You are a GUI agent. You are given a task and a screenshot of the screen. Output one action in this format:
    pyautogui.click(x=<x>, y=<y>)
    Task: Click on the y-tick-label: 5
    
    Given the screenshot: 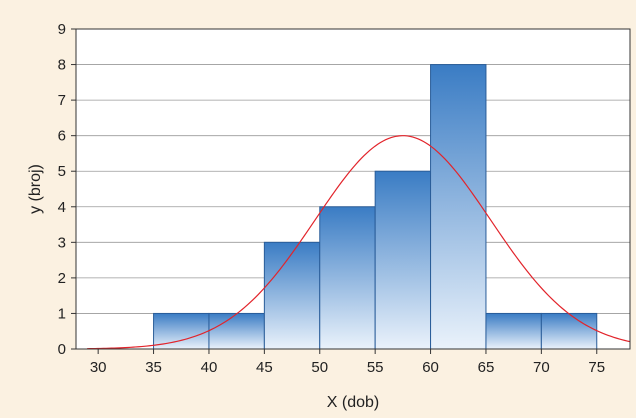 What is the action you would take?
    pyautogui.click(x=62, y=171)
    